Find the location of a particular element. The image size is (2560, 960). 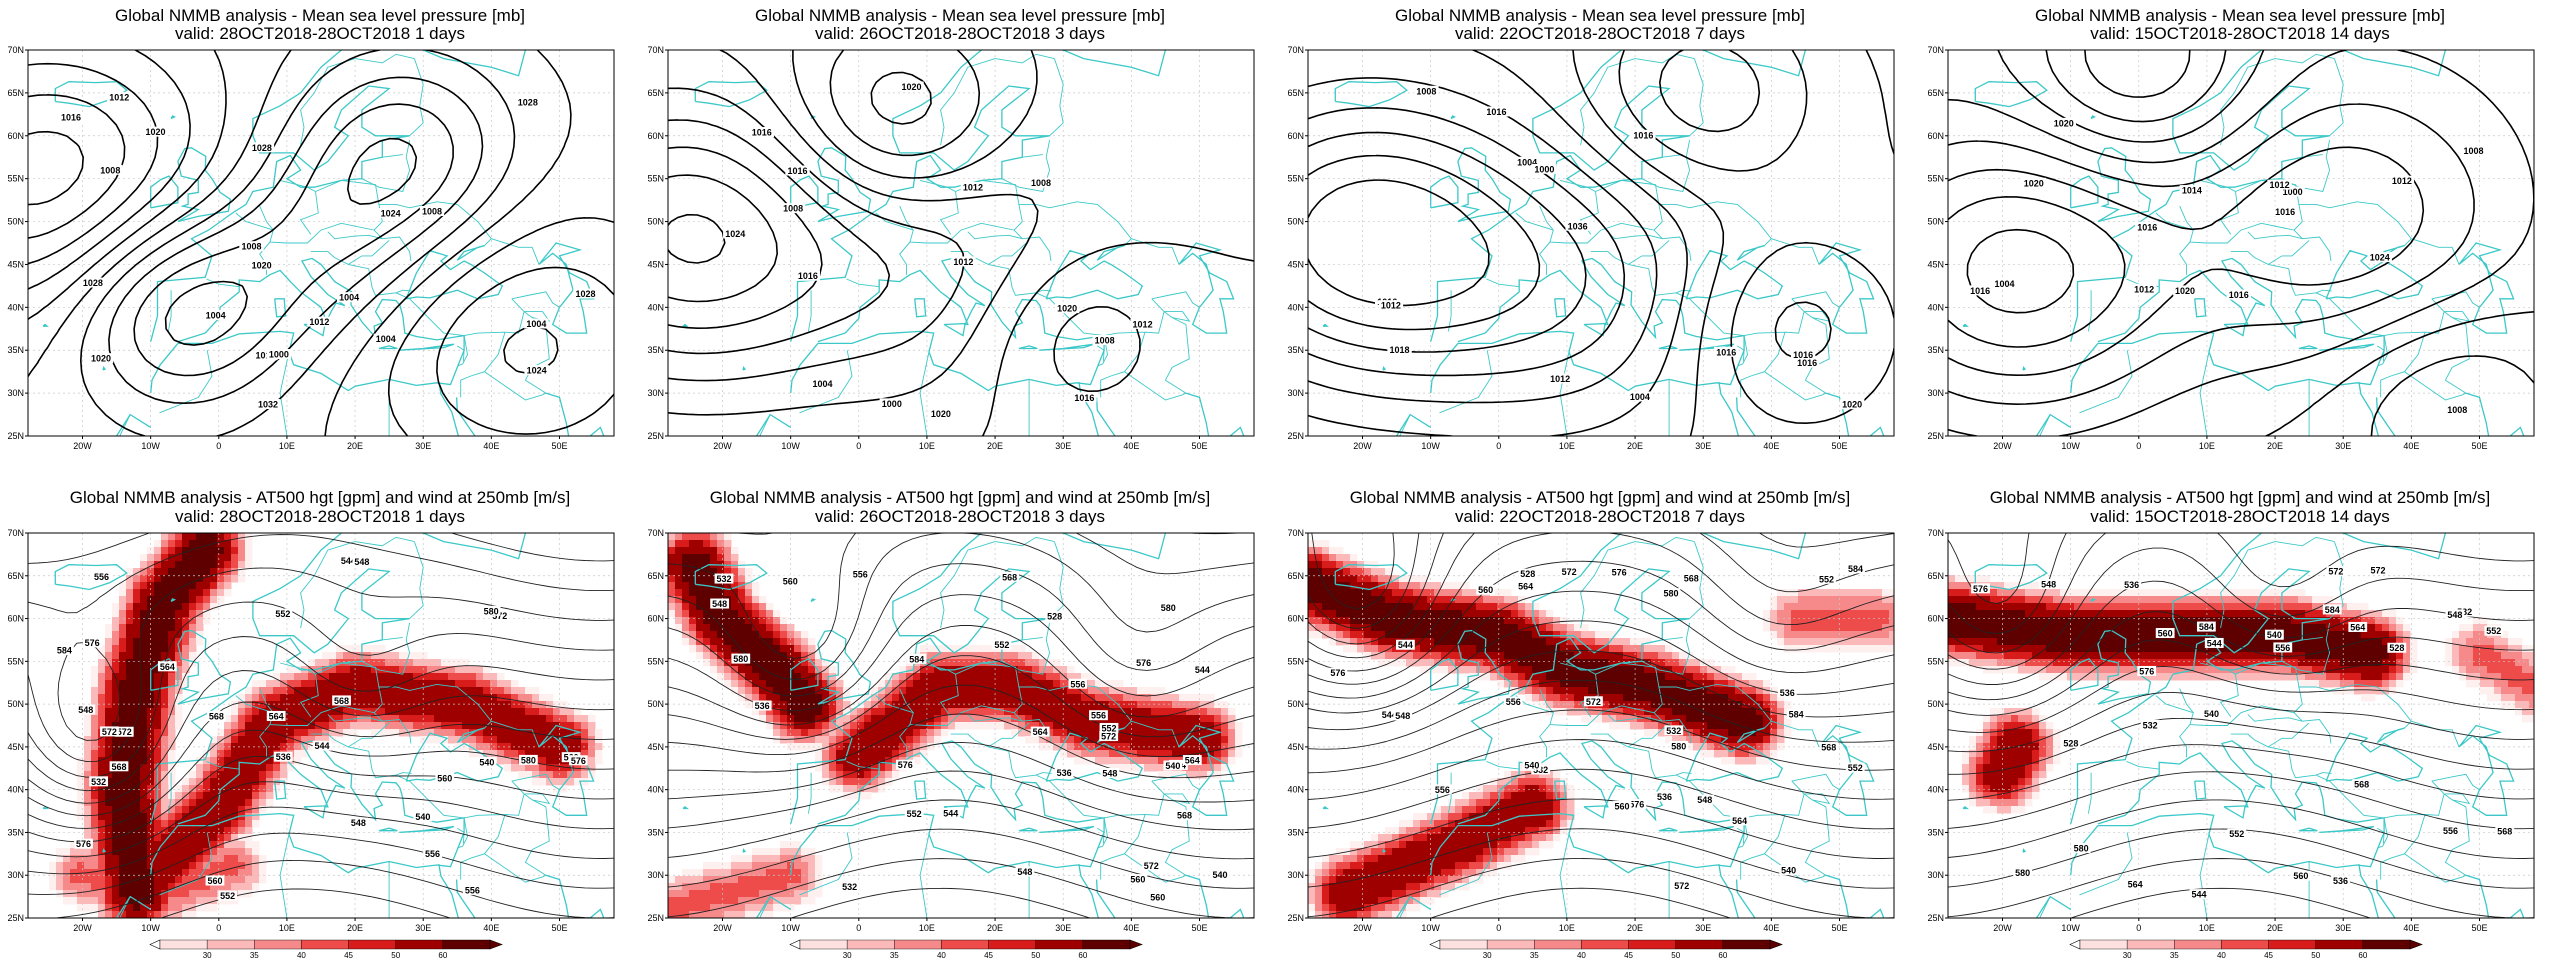

map-frame is located at coordinates (321, 725).